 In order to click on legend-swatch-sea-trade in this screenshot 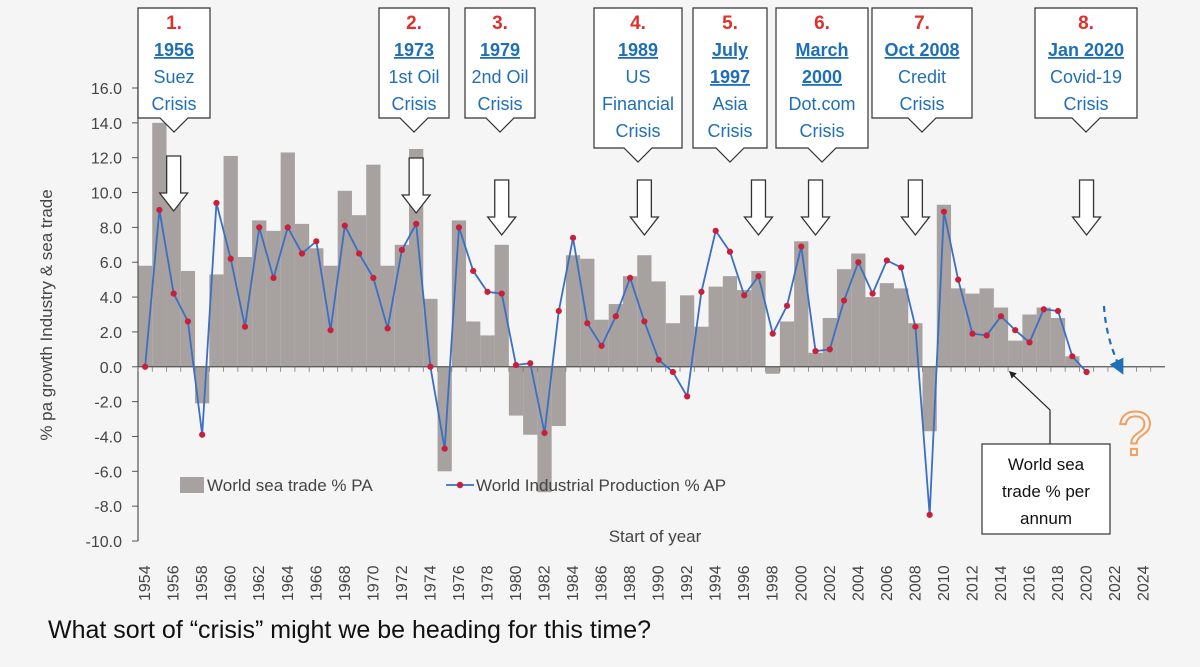, I will do `click(192, 485)`.